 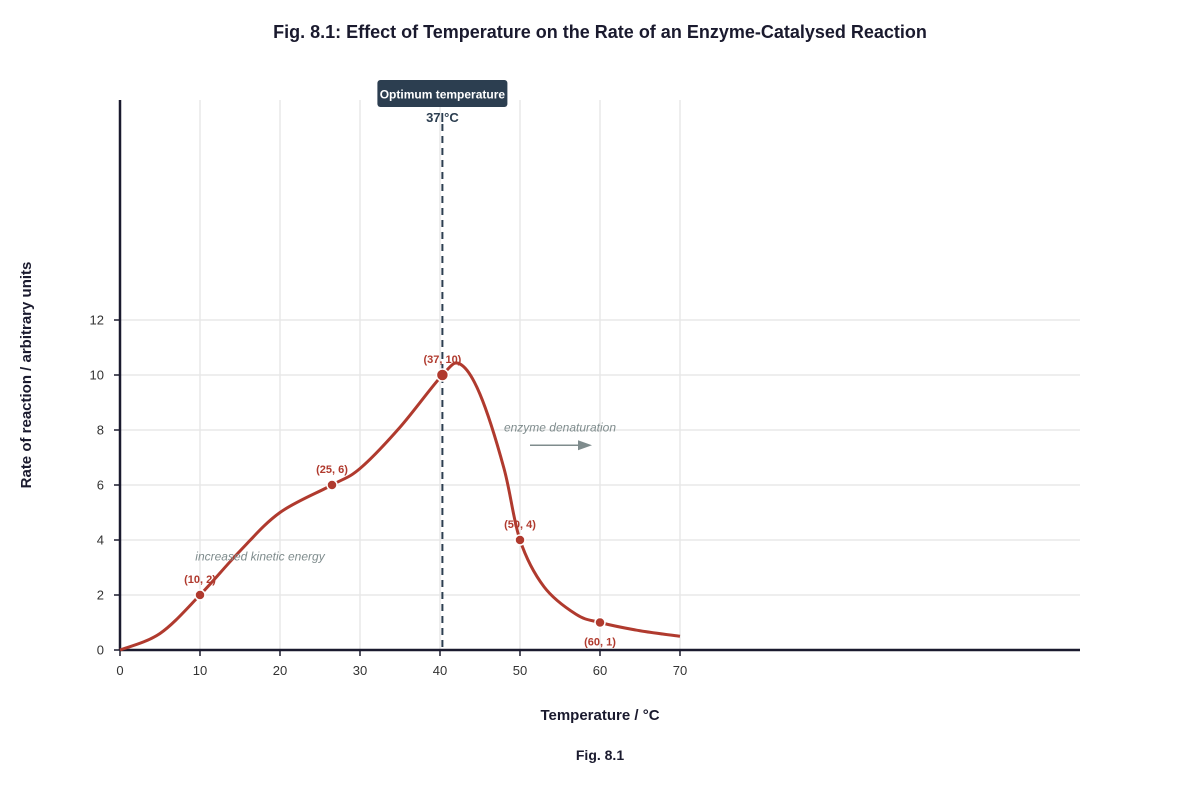 I want to click on y-tick-label: 12, so click(x=97, y=320).